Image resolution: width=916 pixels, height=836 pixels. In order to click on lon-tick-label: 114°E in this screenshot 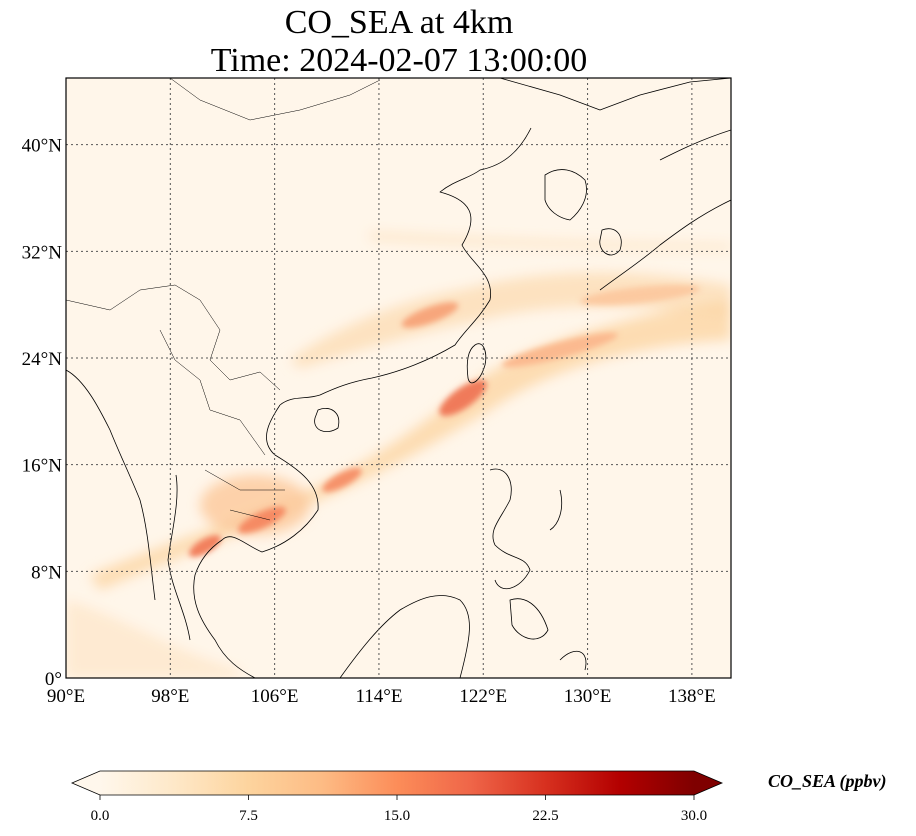, I will do `click(378, 696)`.